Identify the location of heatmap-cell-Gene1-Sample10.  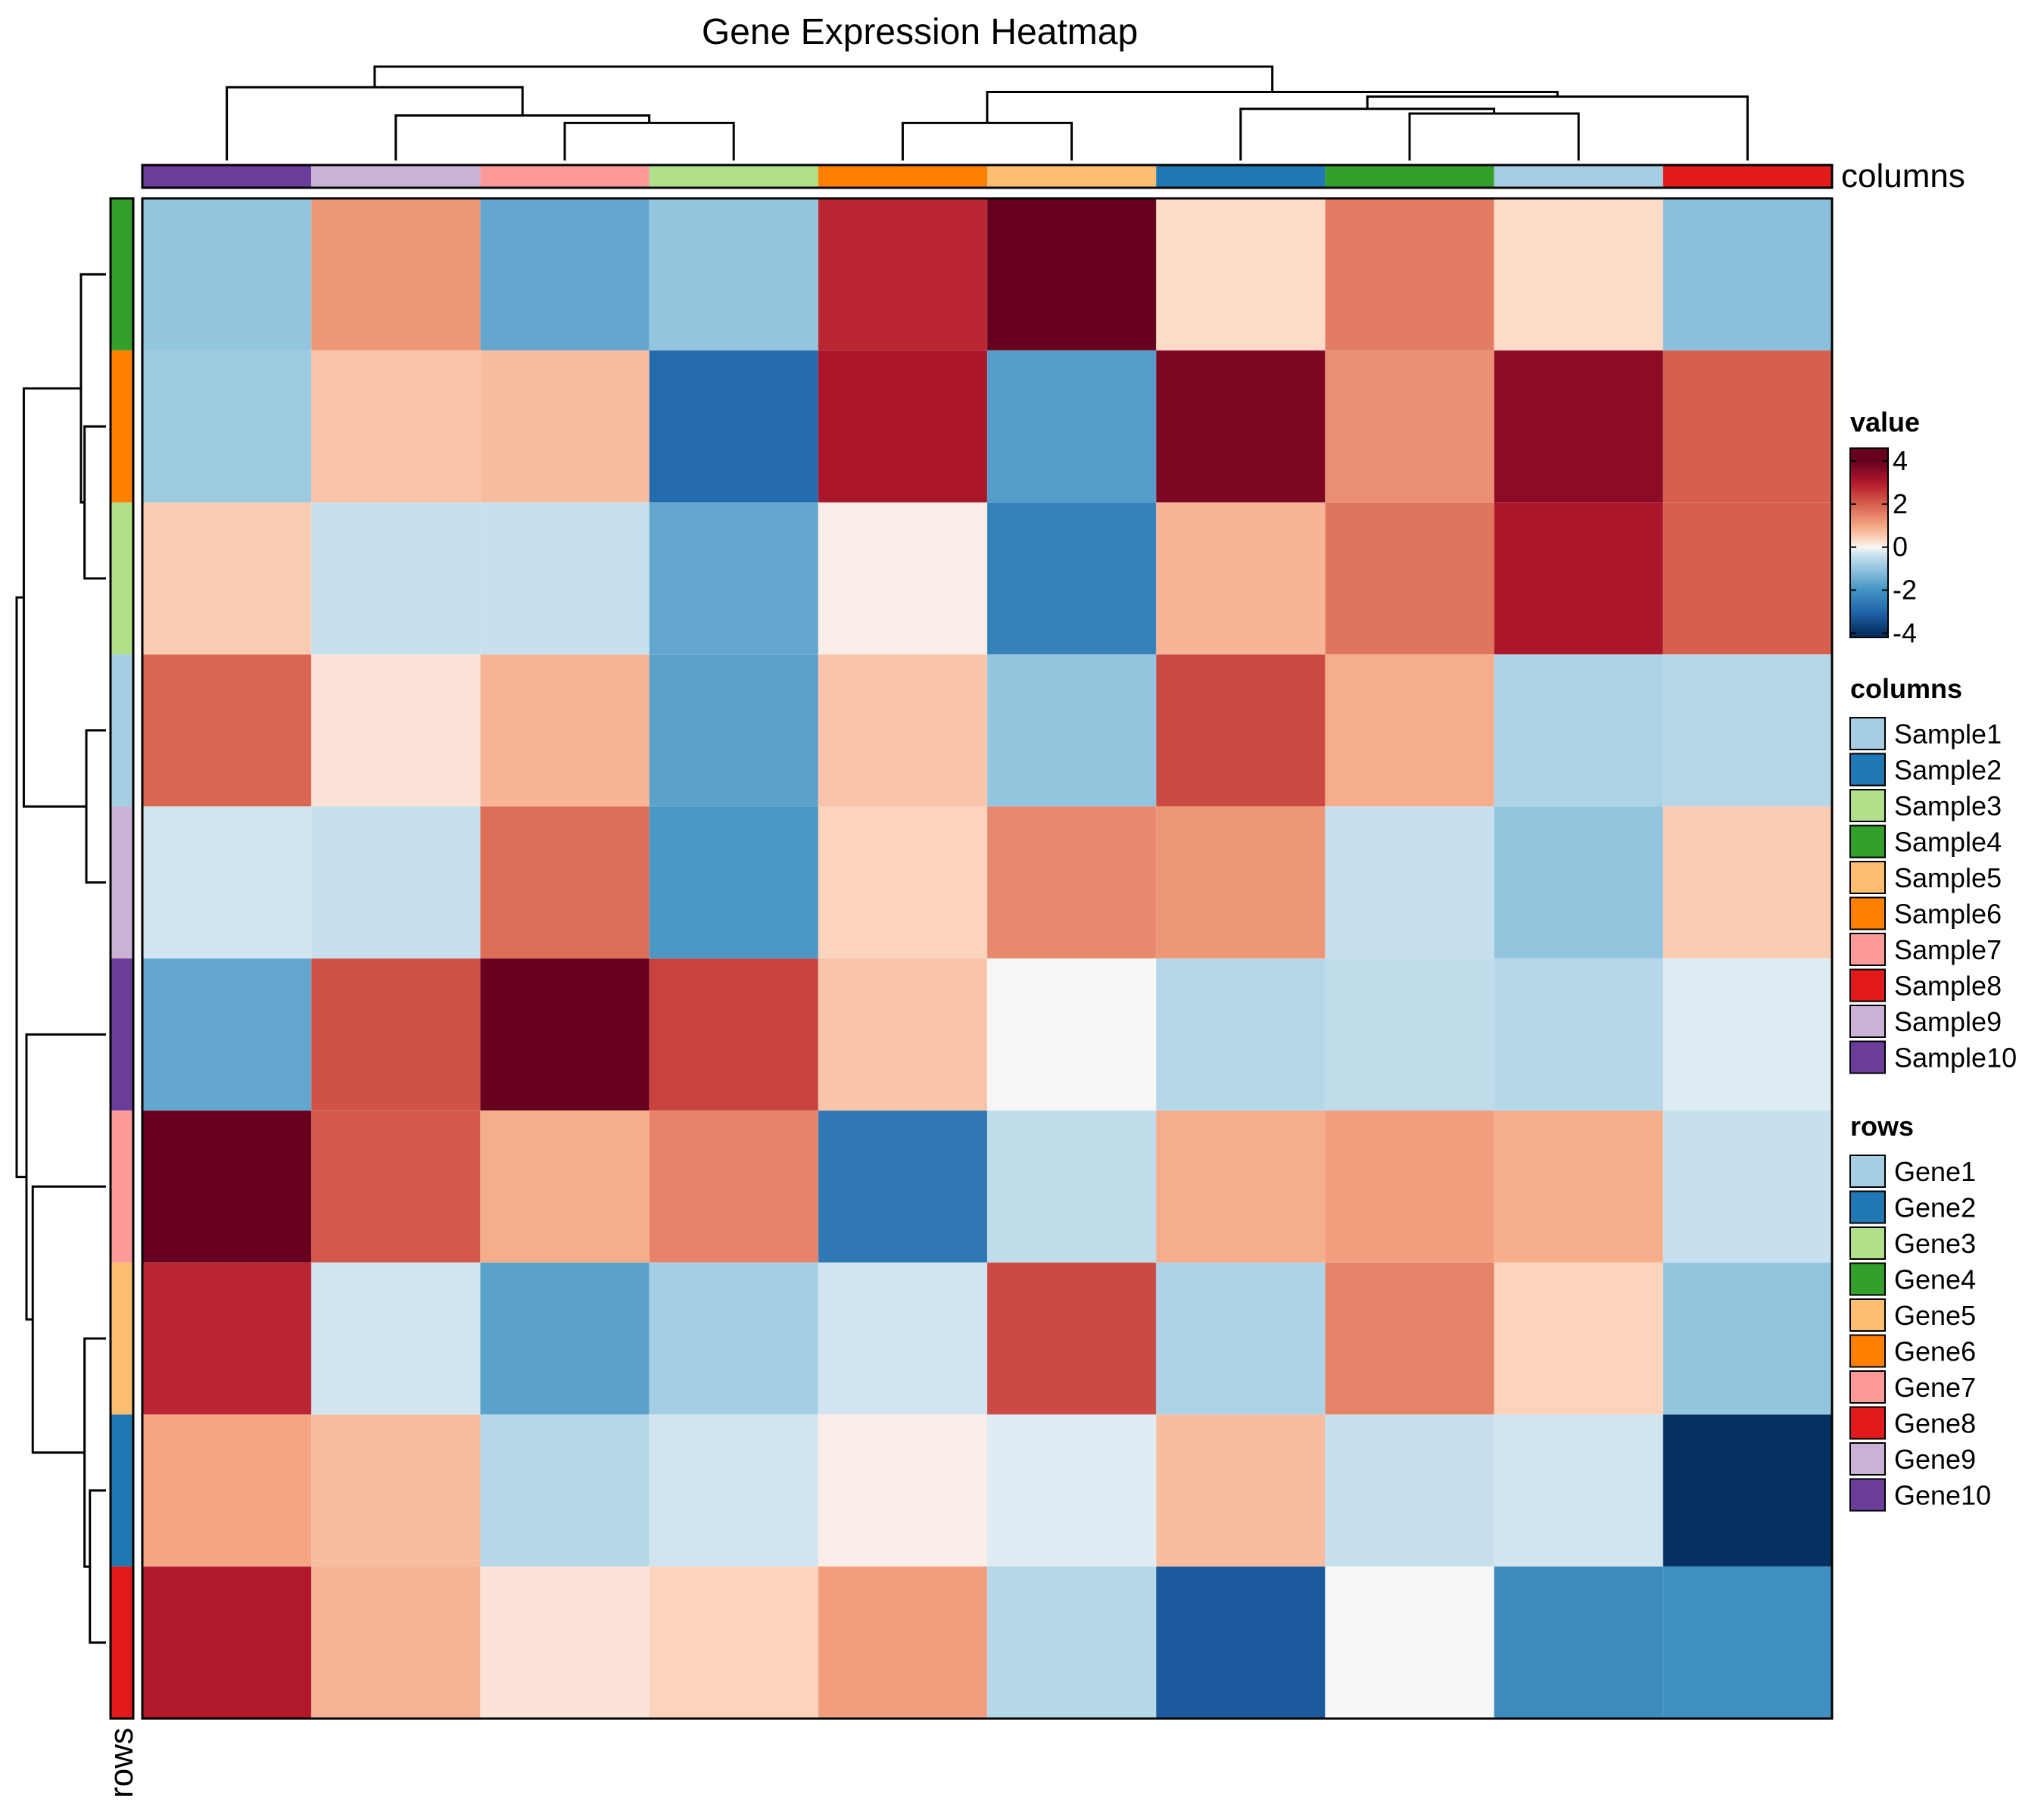
(227, 730).